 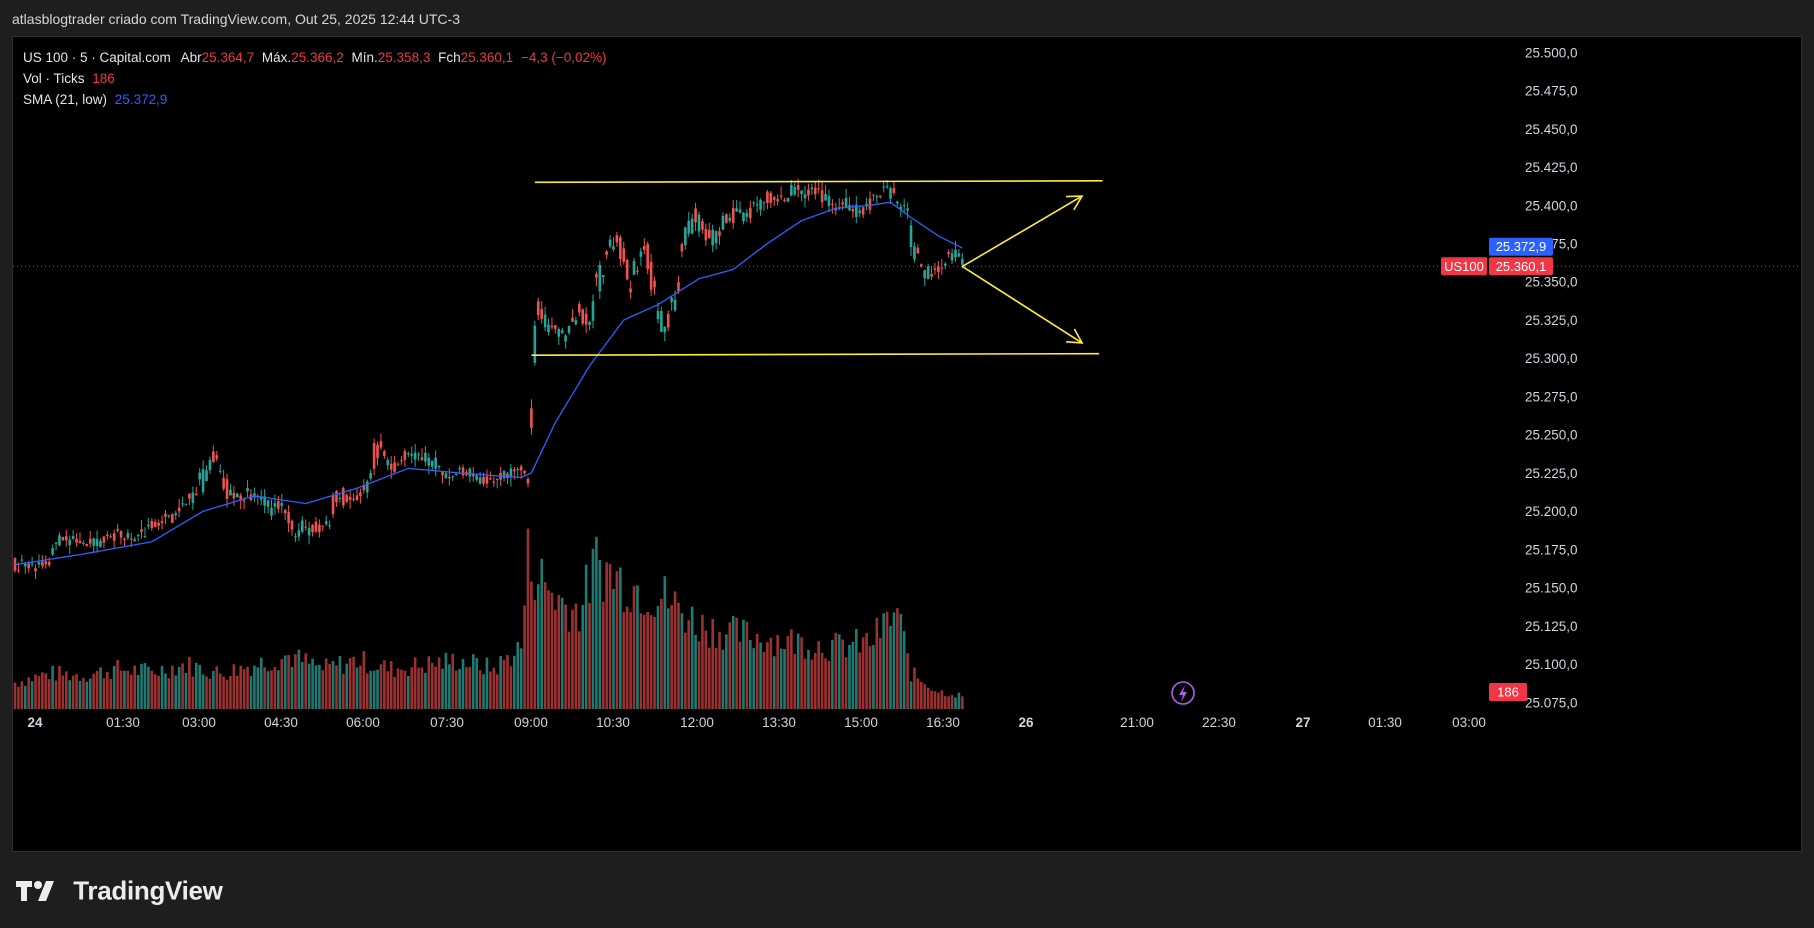 I want to click on support-line, so click(x=815, y=354).